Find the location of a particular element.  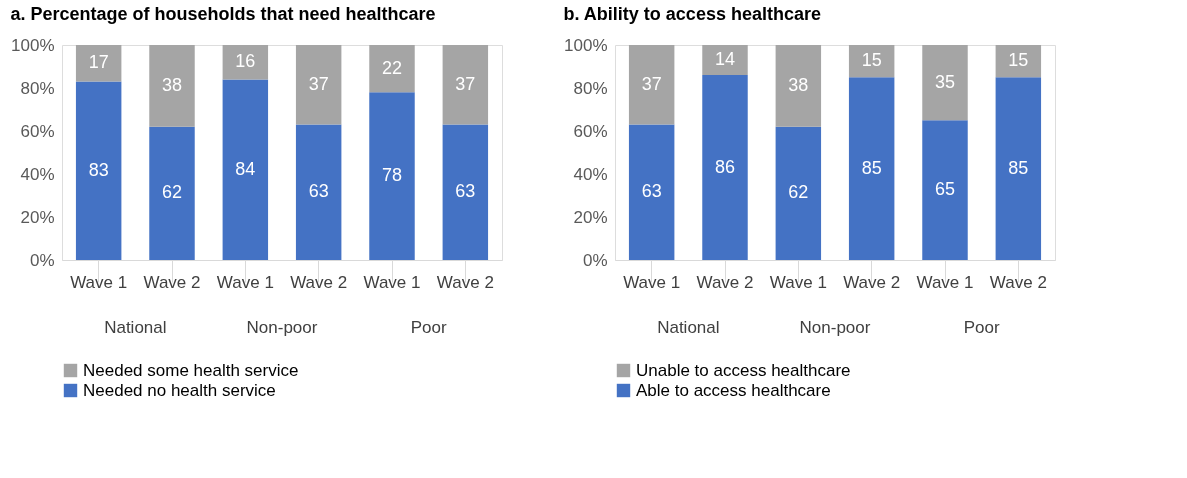

legend-label: Unable to access healthcare is located at coordinates (743, 370).